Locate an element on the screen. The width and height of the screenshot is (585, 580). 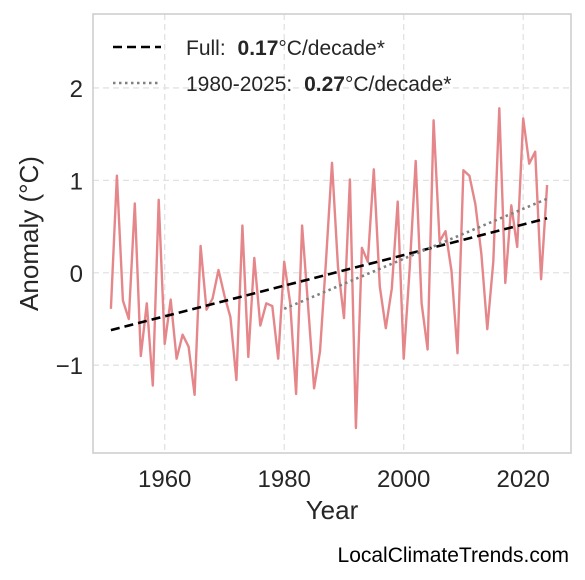
y-tick-label: 0 is located at coordinates (76, 274).